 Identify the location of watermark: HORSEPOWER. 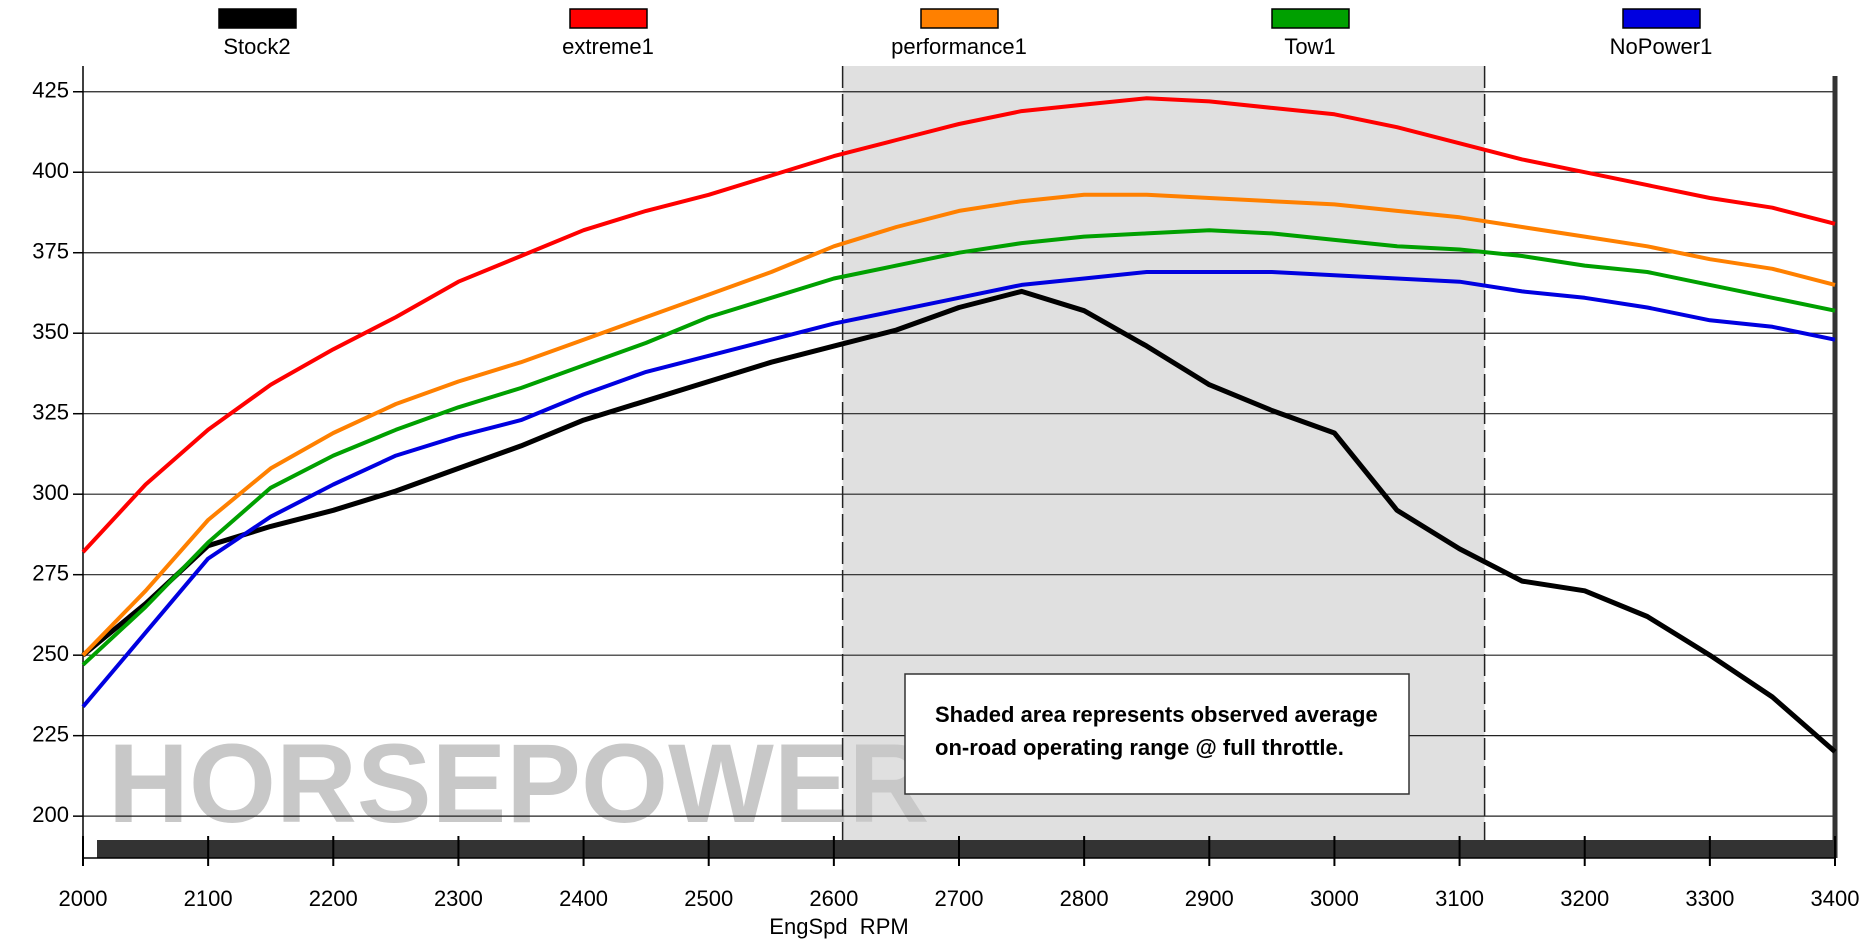
(518, 783).